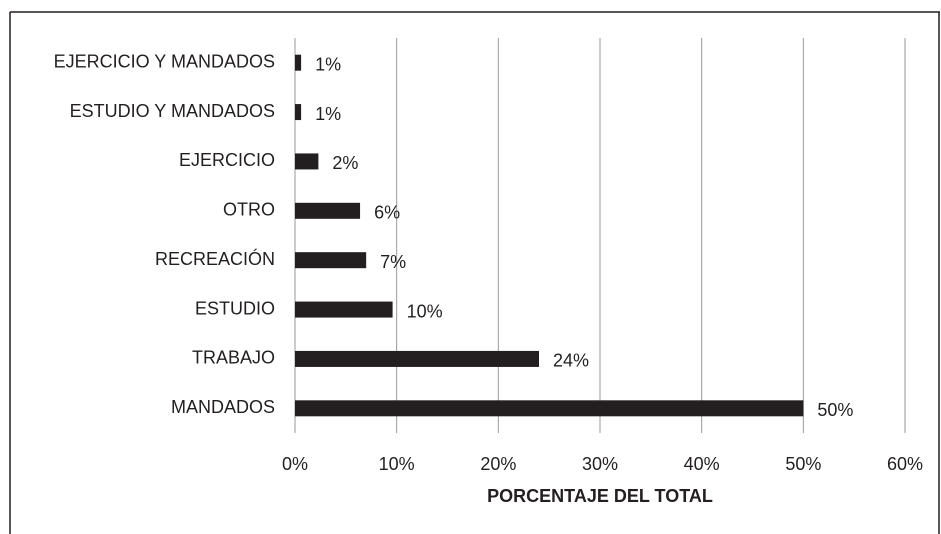 Image resolution: width=941 pixels, height=534 pixels. What do you see at coordinates (164, 61) in the screenshot?
I see `y-tick-label: EJERCICIO Y MANDADOS` at bounding box center [164, 61].